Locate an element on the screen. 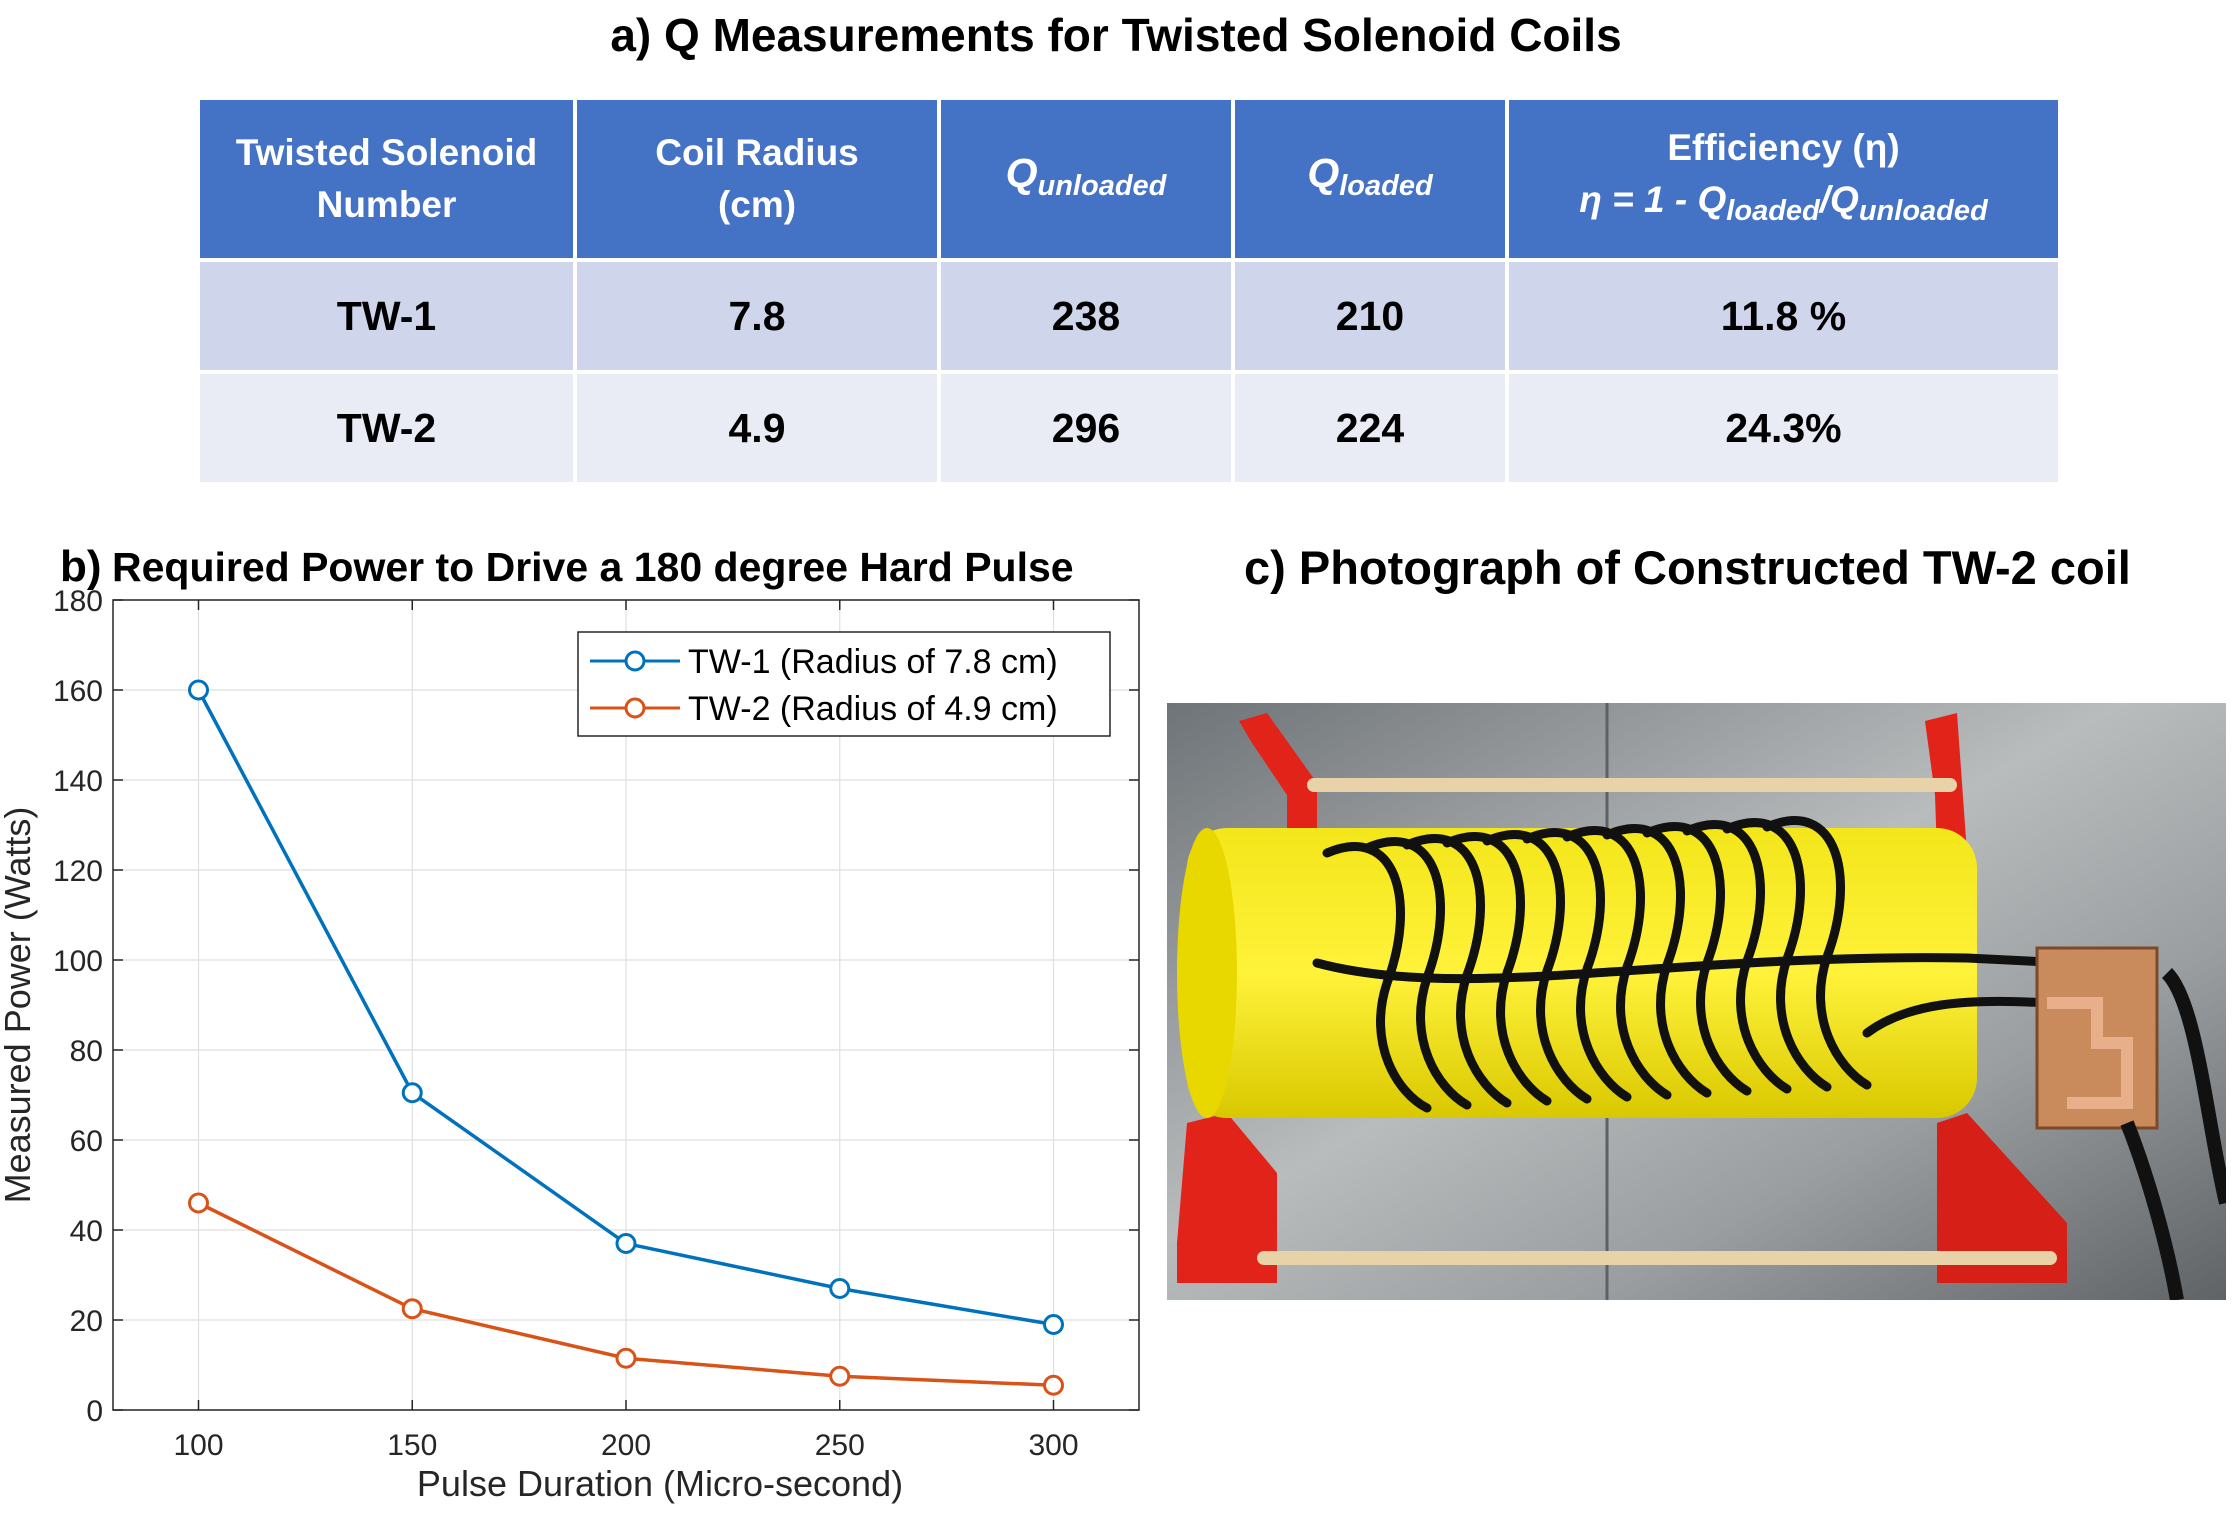 The height and width of the screenshot is (1521, 2232). table-row: TW-2 4.9 296 224 24.3% is located at coordinates (1129, 428).